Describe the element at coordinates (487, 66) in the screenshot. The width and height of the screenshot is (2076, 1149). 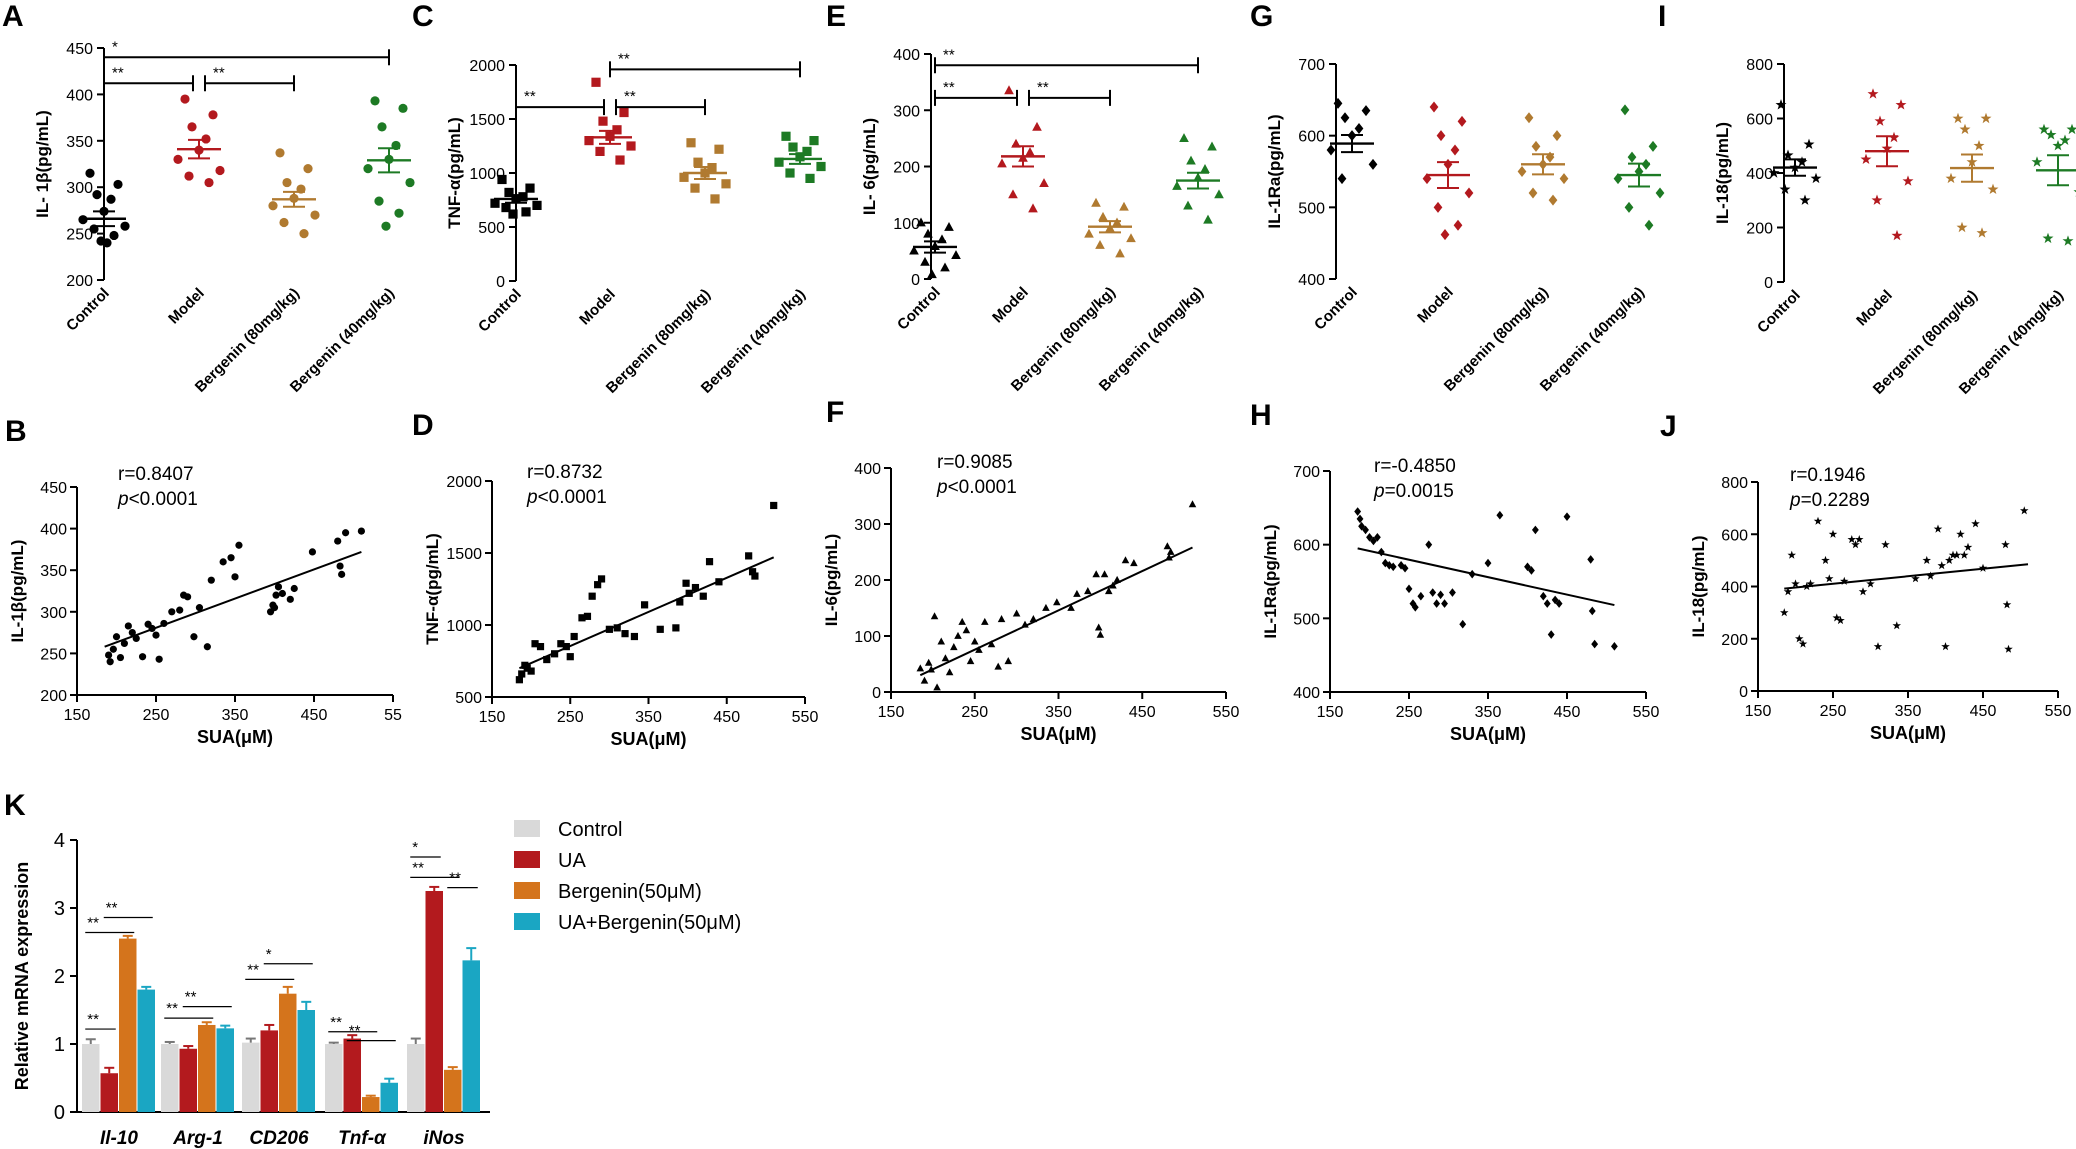
I see `y-tick-label: 2000` at that location.